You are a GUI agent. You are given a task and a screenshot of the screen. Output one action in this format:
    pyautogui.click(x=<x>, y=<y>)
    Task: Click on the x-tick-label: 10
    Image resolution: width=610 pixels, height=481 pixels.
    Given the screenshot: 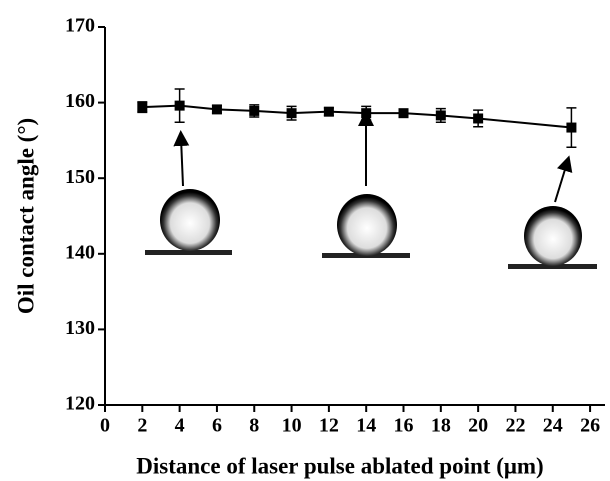 What is the action you would take?
    pyautogui.click(x=292, y=426)
    